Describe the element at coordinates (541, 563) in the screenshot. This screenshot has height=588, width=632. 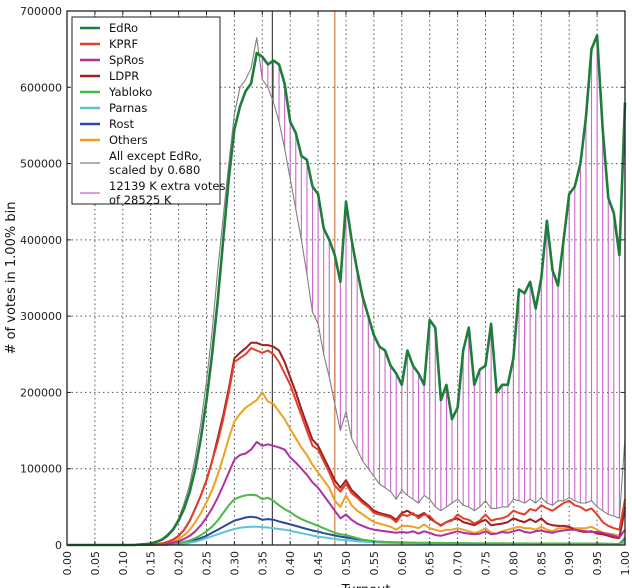
I see `x-tick-label: 0.85` at that location.